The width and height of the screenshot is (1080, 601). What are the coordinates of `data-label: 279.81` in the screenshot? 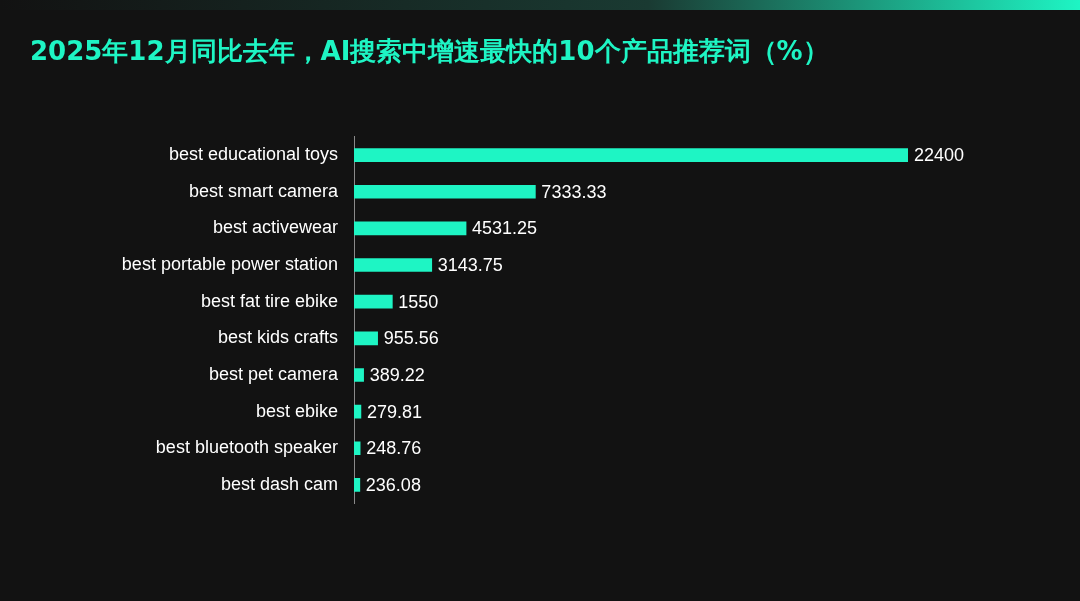 It's located at (394, 411).